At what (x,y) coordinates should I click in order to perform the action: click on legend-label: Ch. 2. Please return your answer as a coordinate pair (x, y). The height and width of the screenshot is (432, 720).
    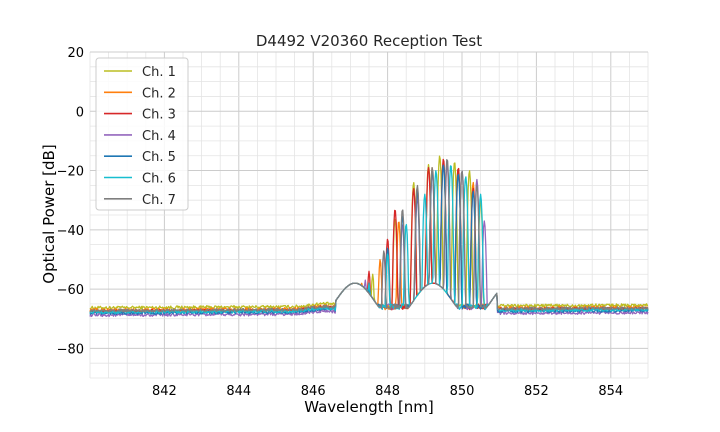
    Looking at the image, I should click on (159, 93).